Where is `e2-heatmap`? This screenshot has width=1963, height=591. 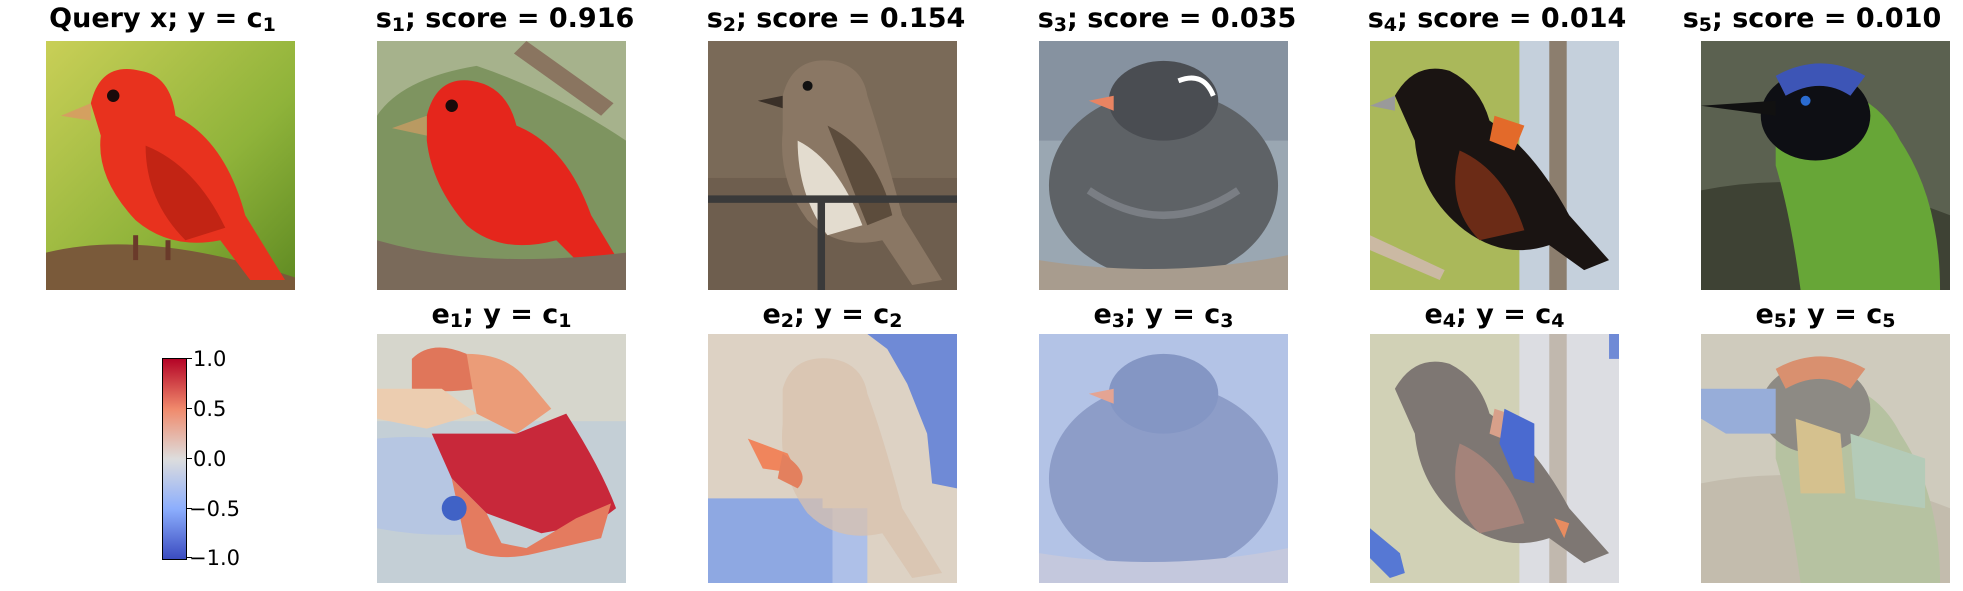
e2-heatmap is located at coordinates (832, 458).